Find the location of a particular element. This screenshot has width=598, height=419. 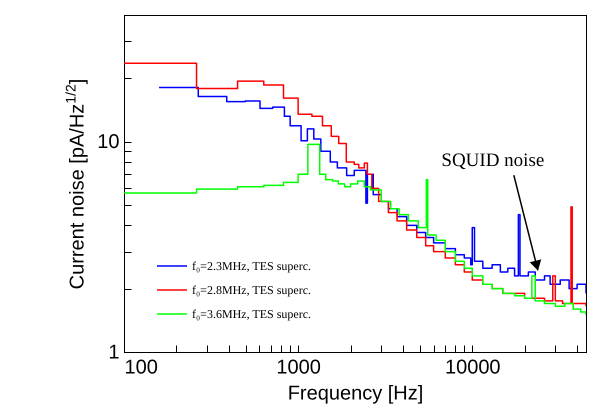

x-tick-label: 100 is located at coordinates (141, 367).